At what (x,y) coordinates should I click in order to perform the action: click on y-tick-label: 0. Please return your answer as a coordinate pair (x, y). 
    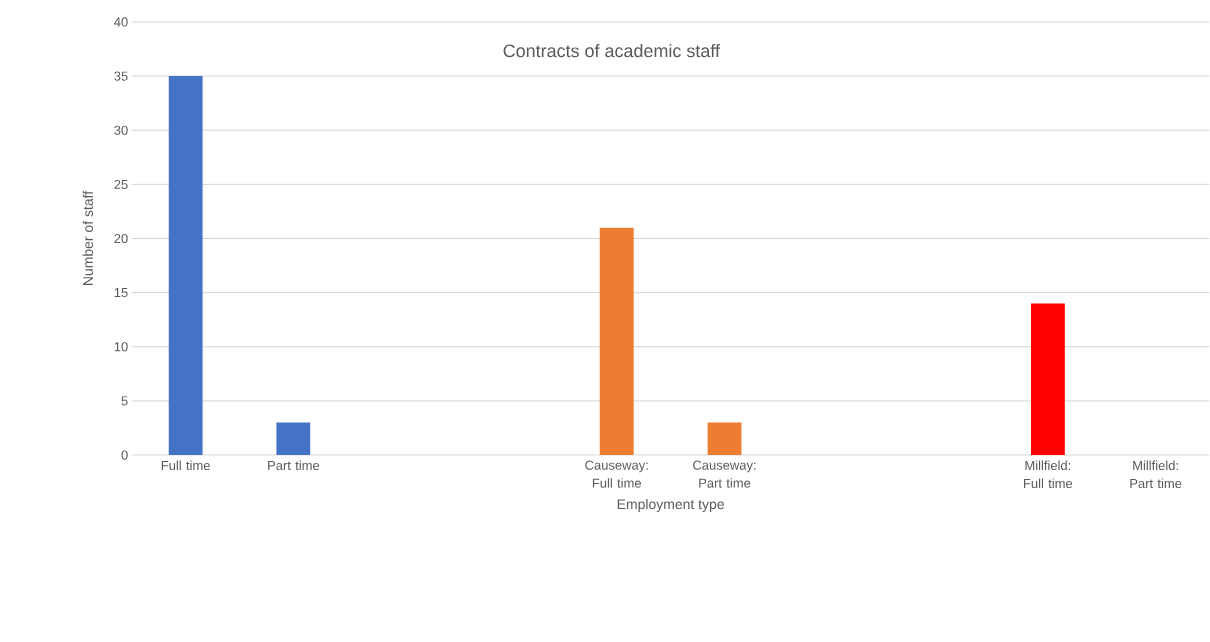
    Looking at the image, I should click on (124, 455).